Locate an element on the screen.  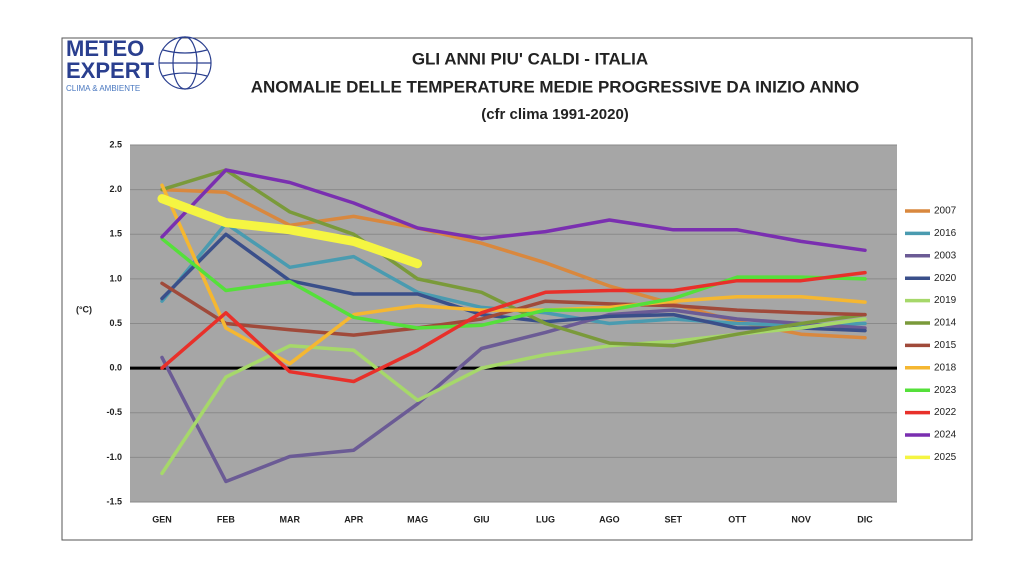
x-tick-label: LUG is located at coordinates (545, 519).